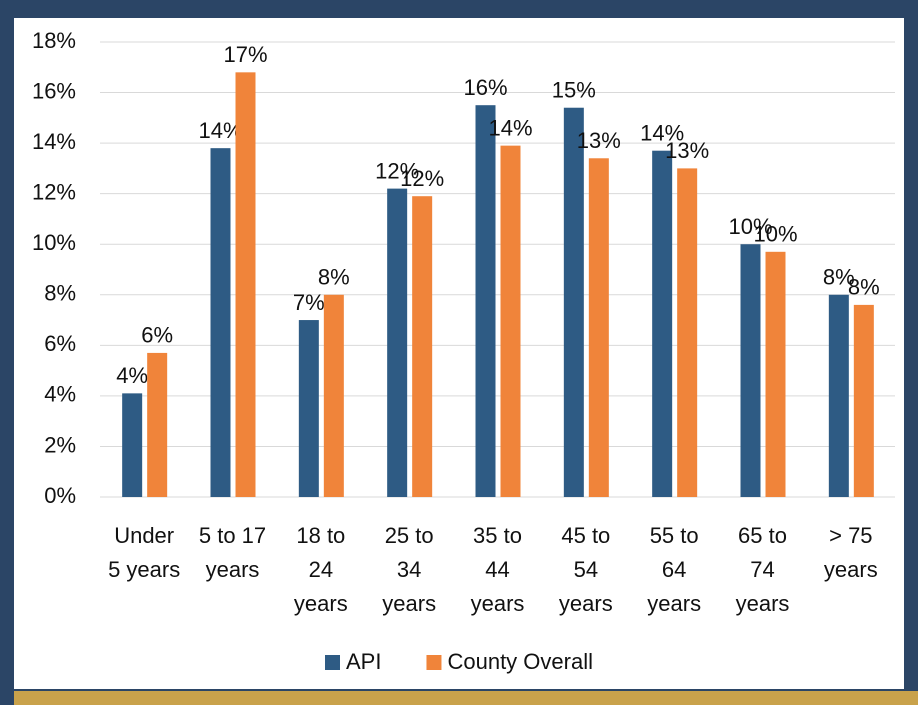  Describe the element at coordinates (485, 87) in the screenshot. I see `value-label: 16%` at that location.